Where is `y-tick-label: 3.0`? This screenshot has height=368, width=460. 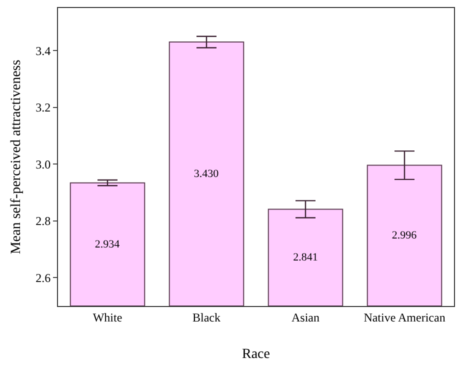 y-tick-label: 3.0 is located at coordinates (43, 164).